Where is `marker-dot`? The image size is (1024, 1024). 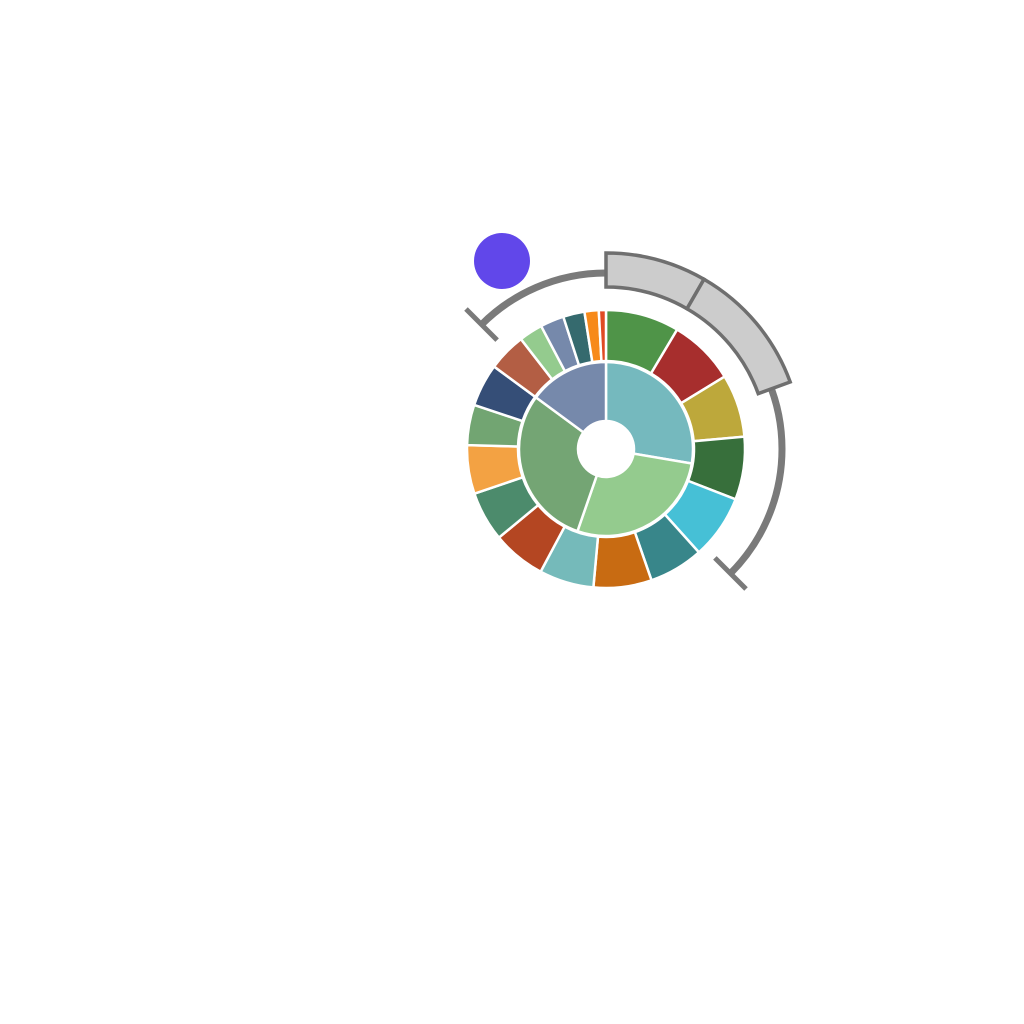
marker-dot is located at coordinates (502, 261).